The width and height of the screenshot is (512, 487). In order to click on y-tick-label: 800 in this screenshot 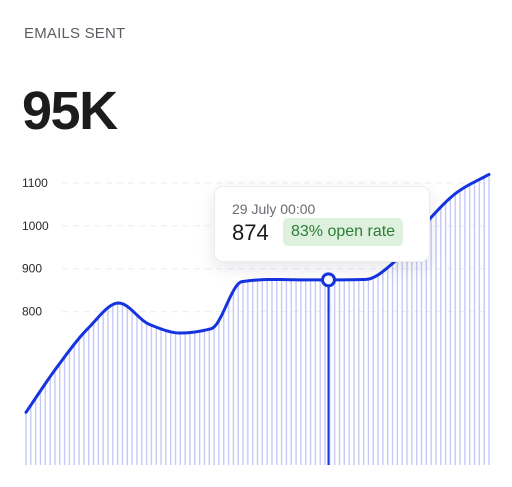, I will do `click(32, 312)`.